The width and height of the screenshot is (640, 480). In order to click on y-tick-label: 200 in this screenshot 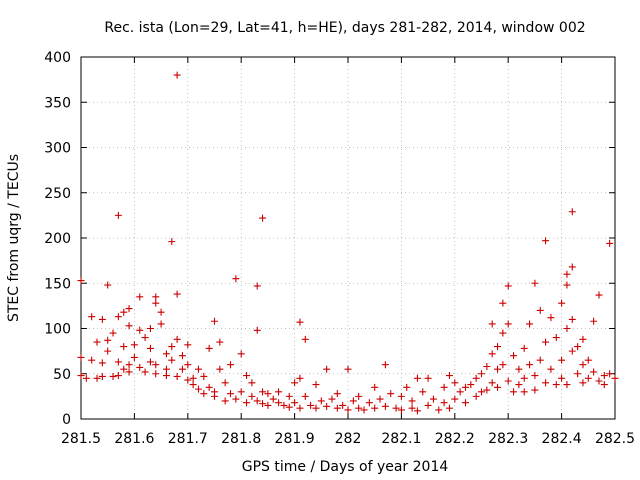, I will do `click(57, 239)`.